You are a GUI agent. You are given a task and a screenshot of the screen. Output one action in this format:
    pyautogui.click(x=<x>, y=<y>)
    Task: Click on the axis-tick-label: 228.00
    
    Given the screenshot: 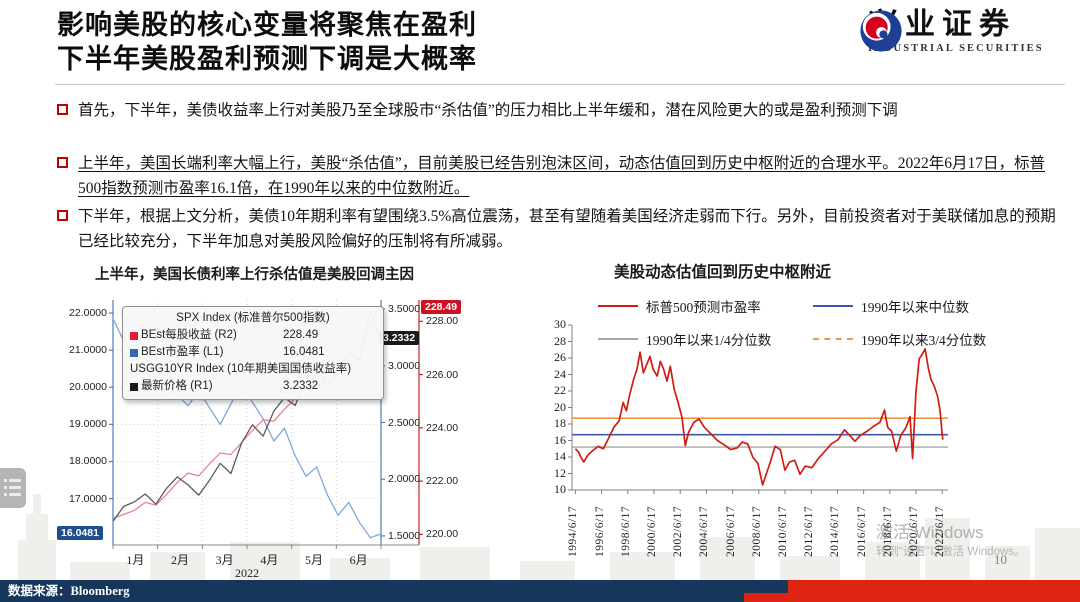 What is the action you would take?
    pyautogui.click(x=442, y=321)
    